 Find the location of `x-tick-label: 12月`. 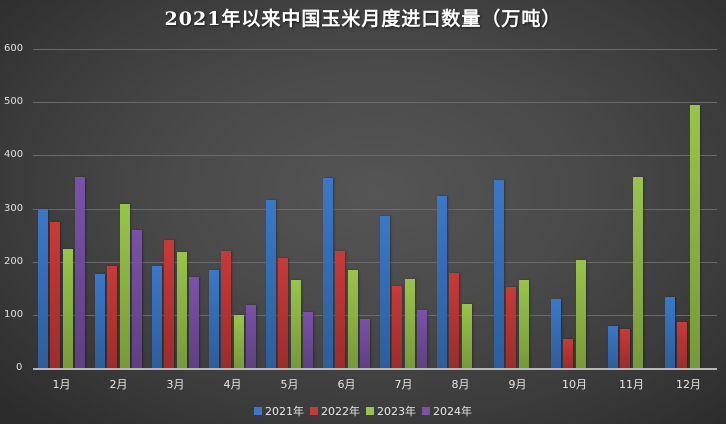

x-tick-label: 12月 is located at coordinates (688, 384).